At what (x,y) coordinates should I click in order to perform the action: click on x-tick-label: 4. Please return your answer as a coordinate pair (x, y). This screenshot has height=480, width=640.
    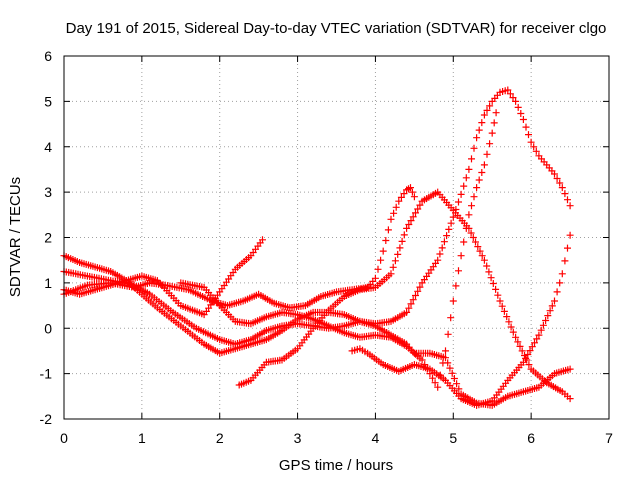
    Looking at the image, I should click on (376, 438).